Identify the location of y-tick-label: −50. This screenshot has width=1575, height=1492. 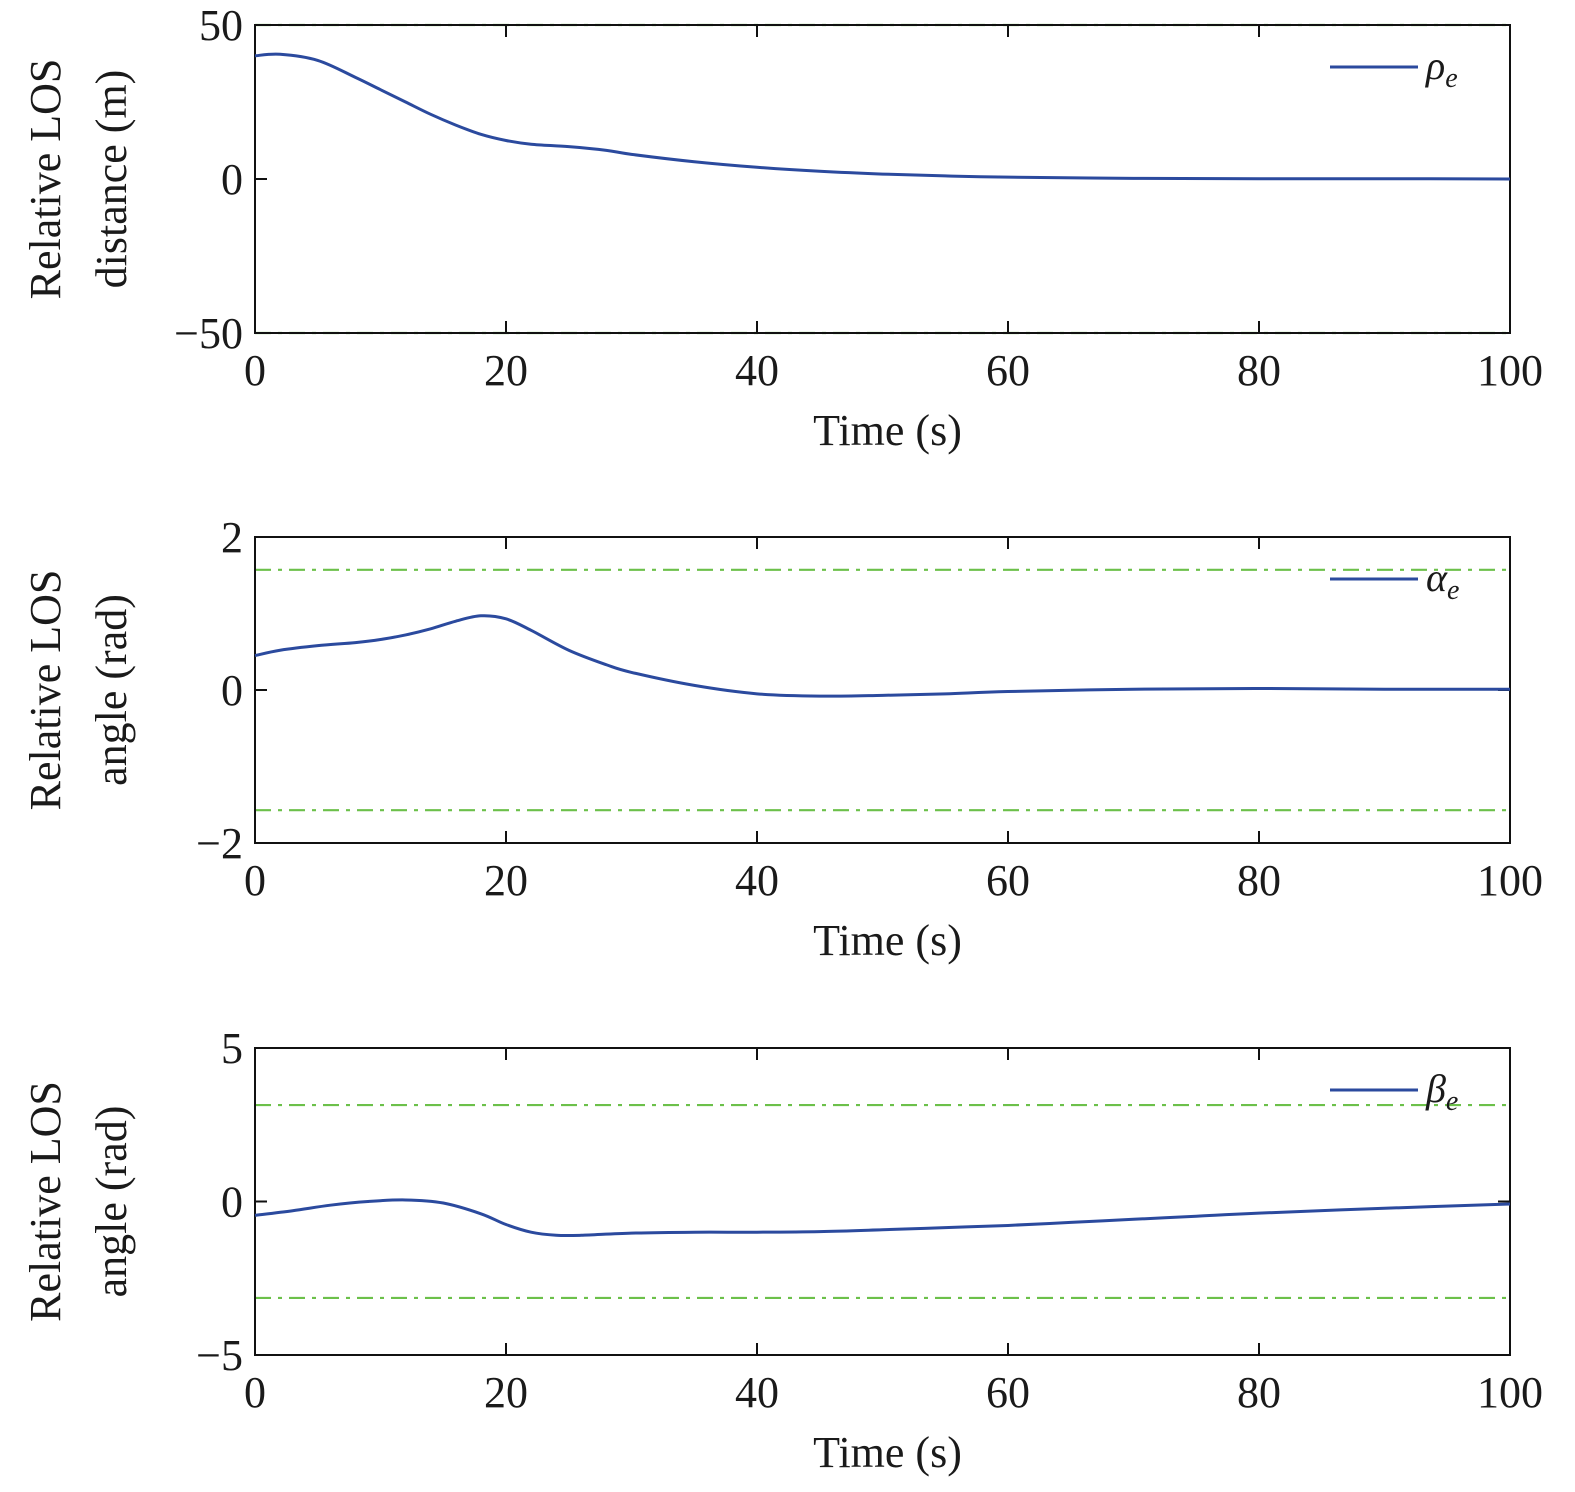
(208, 333).